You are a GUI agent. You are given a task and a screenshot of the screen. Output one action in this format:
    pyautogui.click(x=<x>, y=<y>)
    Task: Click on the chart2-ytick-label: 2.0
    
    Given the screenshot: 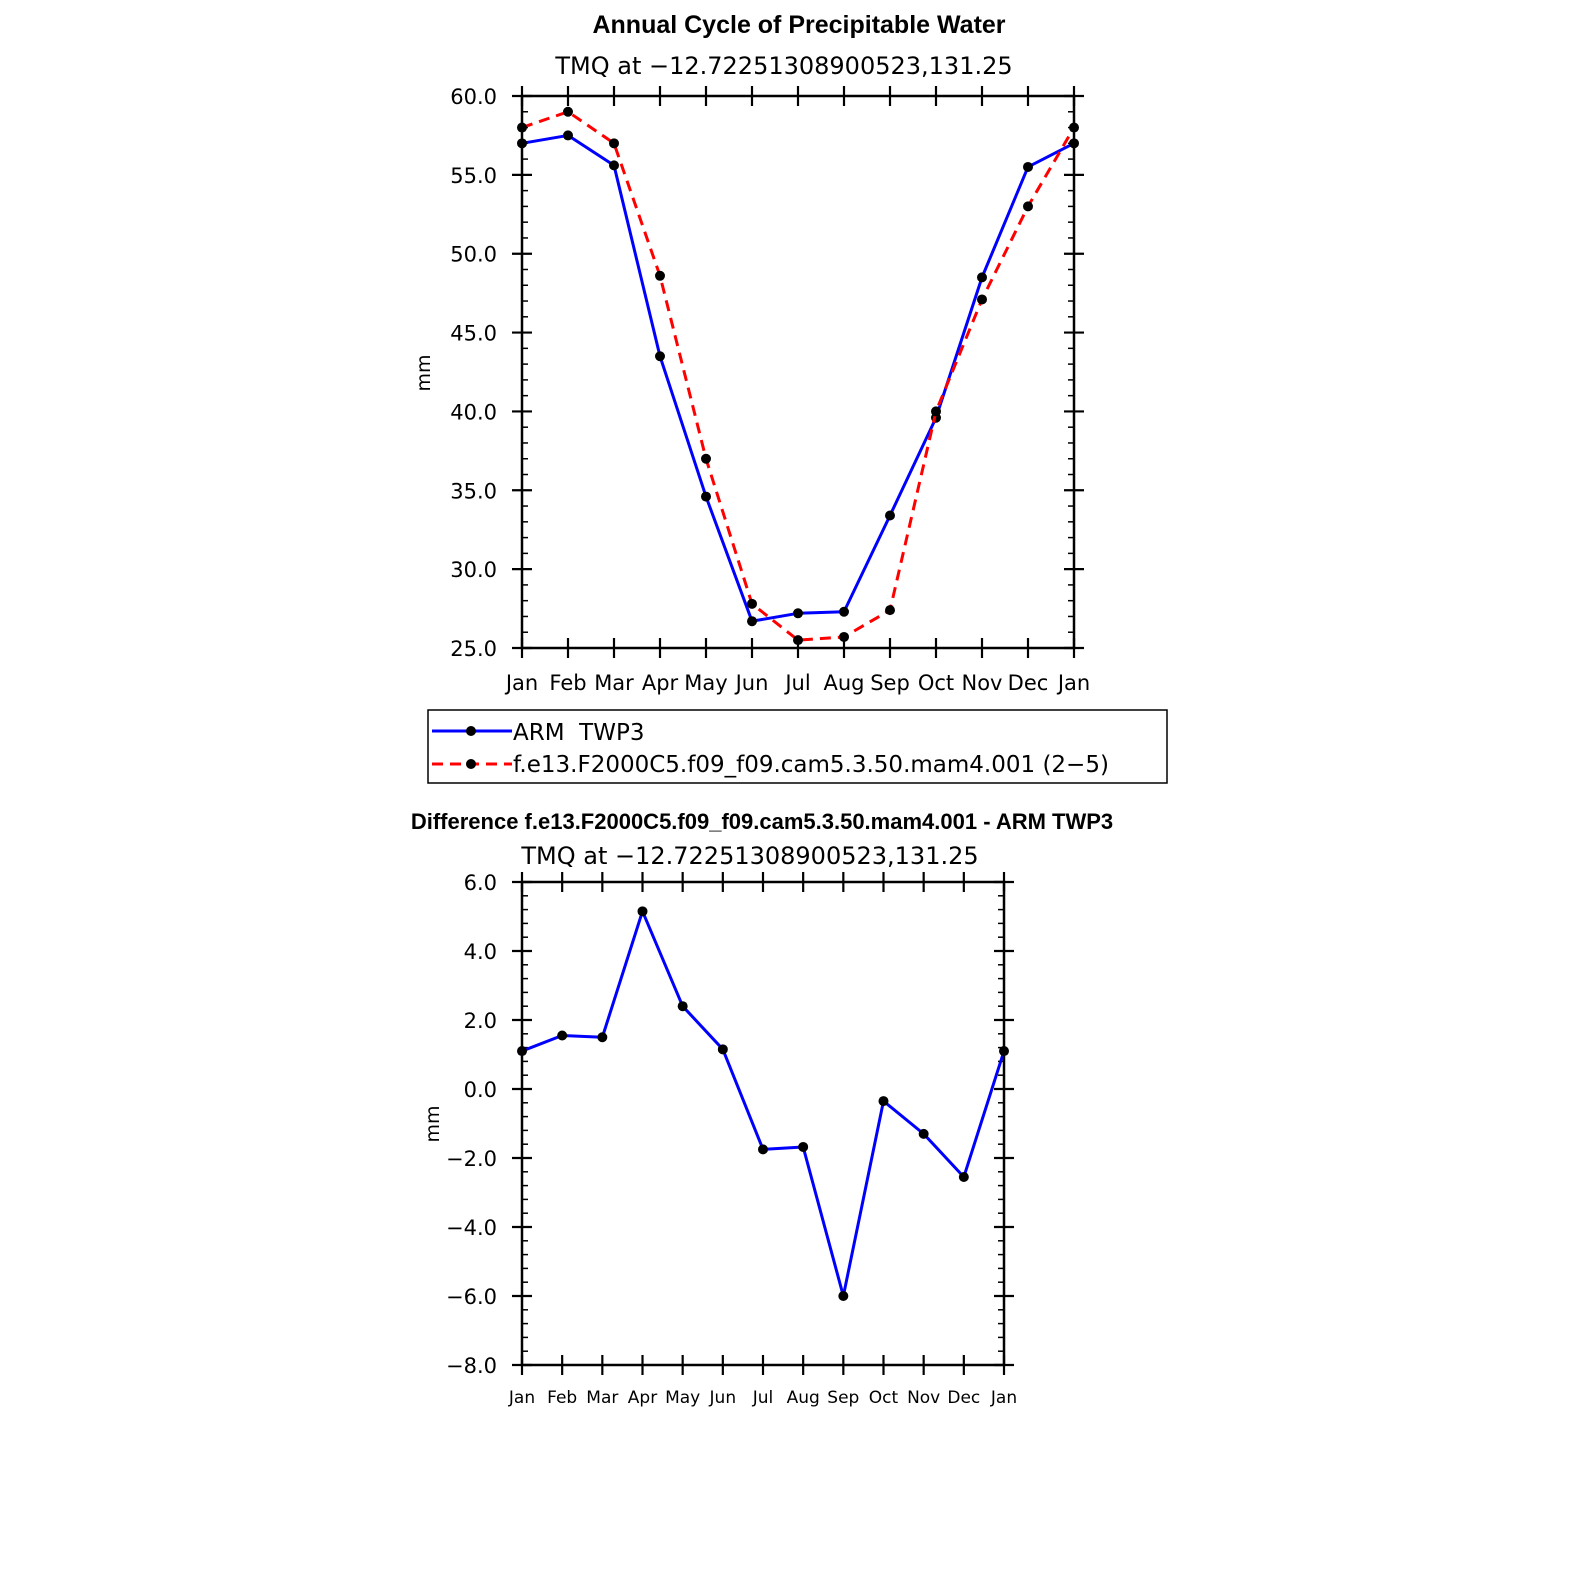 What is the action you would take?
    pyautogui.click(x=480, y=1021)
    